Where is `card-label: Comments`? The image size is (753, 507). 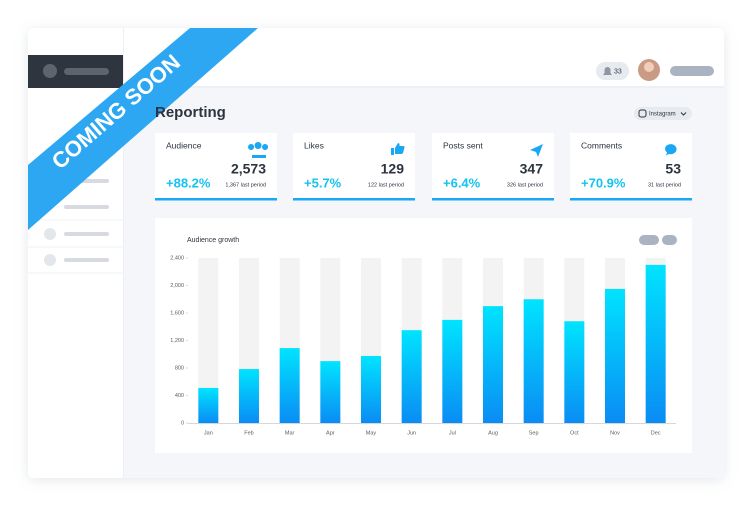 card-label: Comments is located at coordinates (601, 145).